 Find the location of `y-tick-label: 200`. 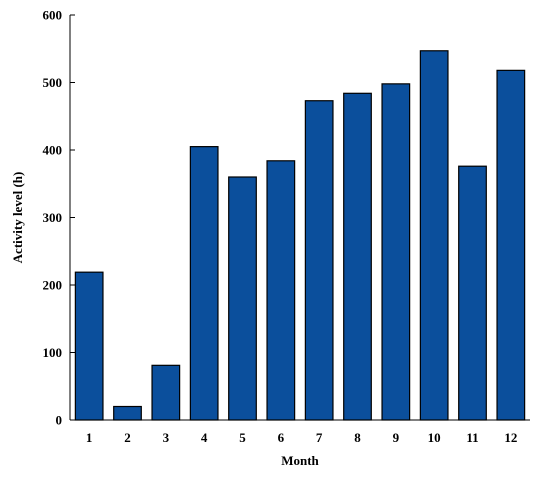

y-tick-label: 200 is located at coordinates (53, 285).